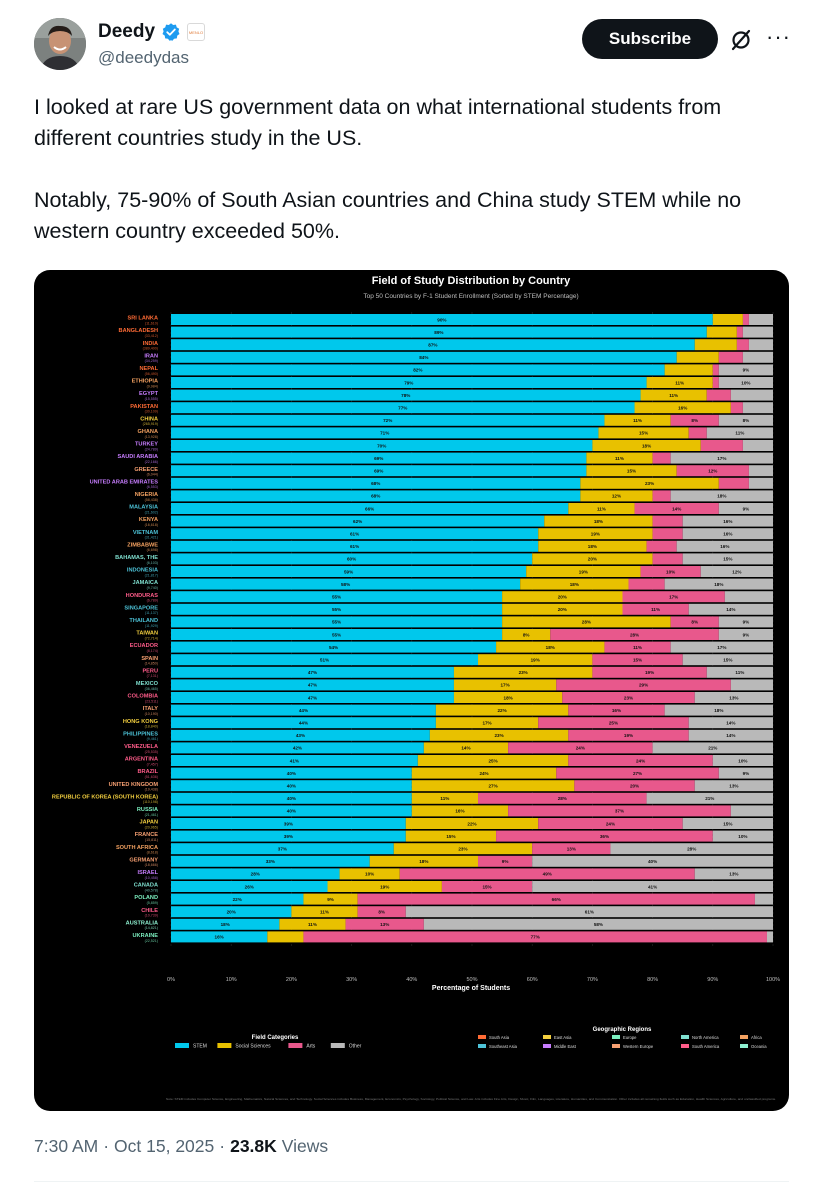 The height and width of the screenshot is (1194, 832). What do you see at coordinates (330, 899) in the screenshot?
I see `bar-data-label: 9%` at bounding box center [330, 899].